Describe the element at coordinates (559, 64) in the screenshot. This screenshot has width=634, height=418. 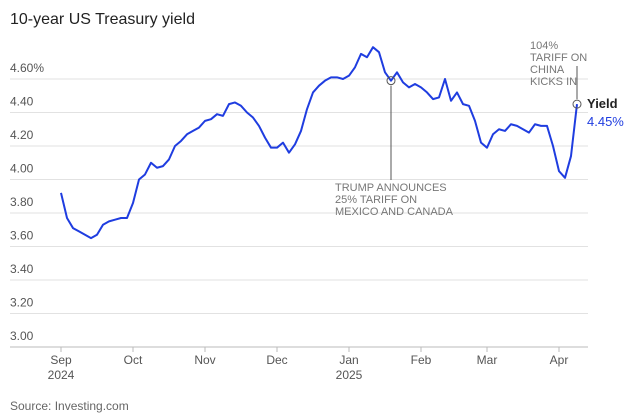
I see `annotation: 104% TARIFF ON CHINA KICKS IN` at that location.